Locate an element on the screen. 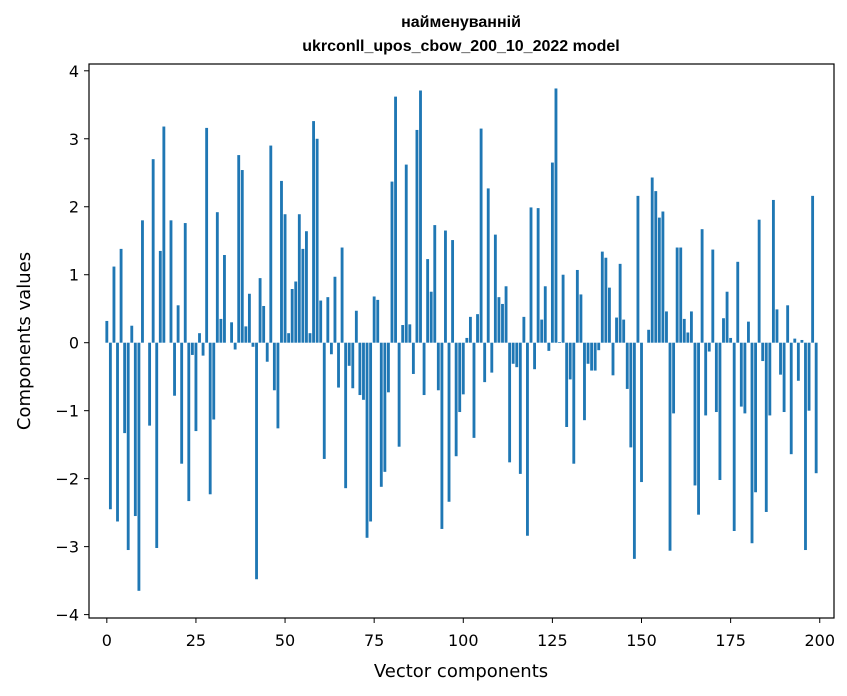  y-axis-ticks: −4 −3 −2 −1 0 1 2 3 4 is located at coordinates (72, 343).